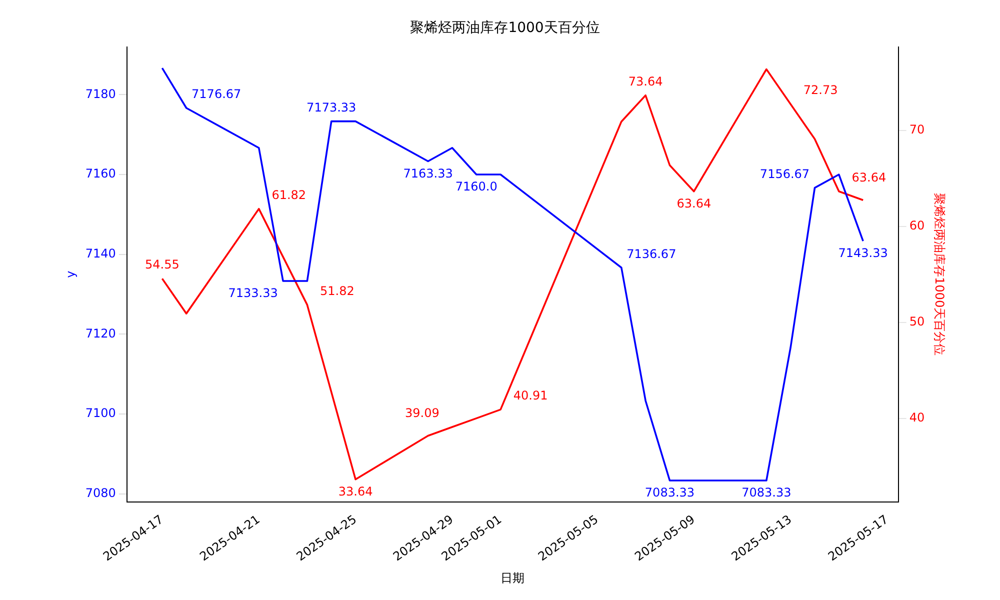 The image size is (1000, 600). I want to click on y2-tick-label: 50, so click(917, 321).